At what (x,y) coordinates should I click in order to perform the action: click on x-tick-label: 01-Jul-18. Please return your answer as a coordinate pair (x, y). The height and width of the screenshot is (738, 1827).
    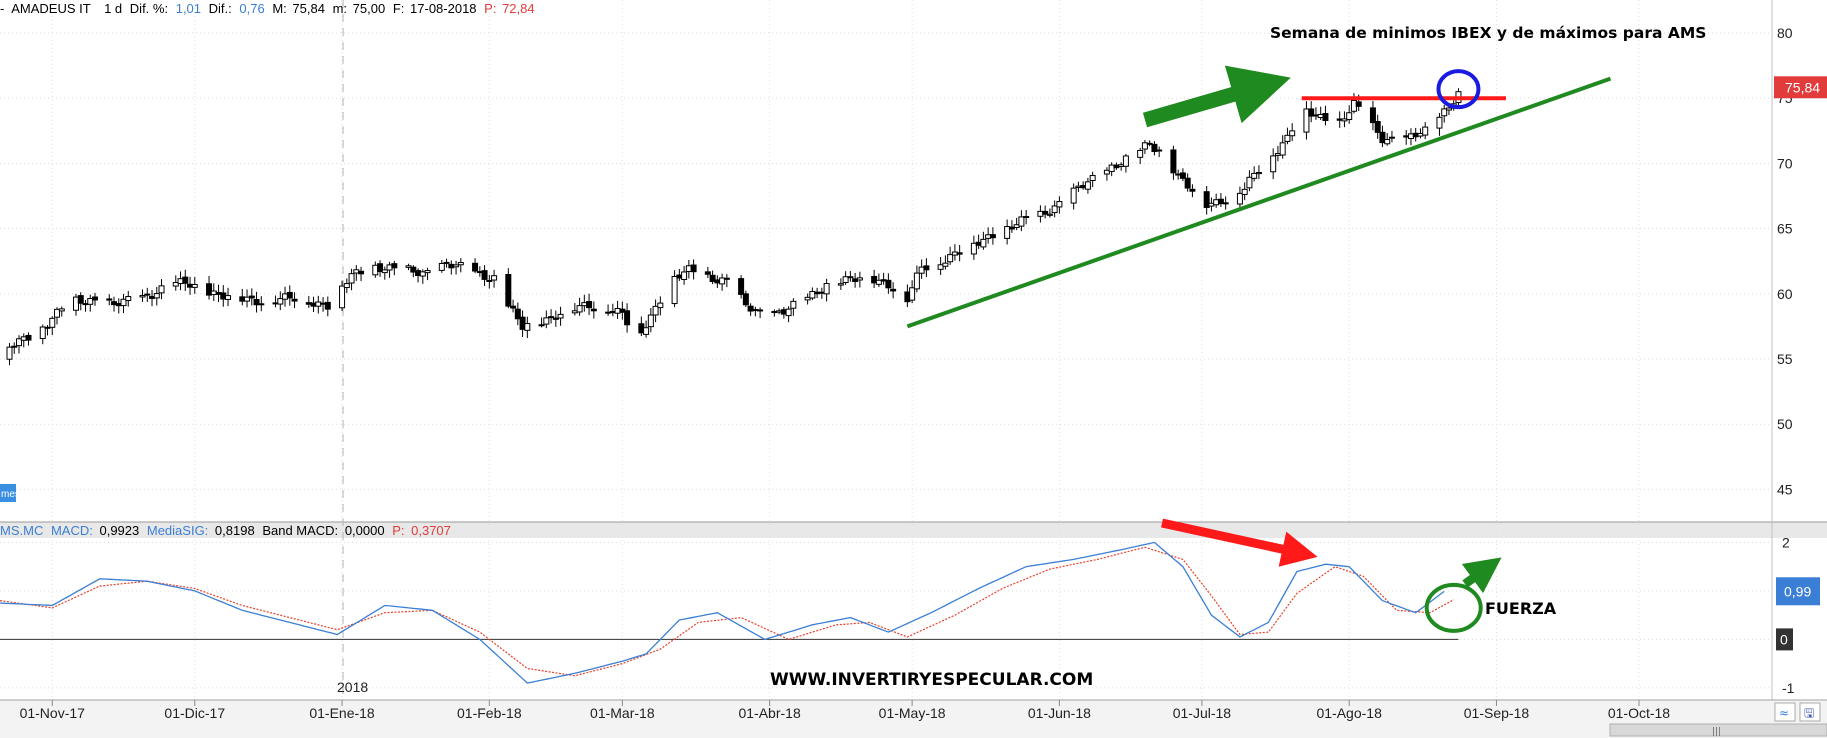
    Looking at the image, I should click on (1202, 713).